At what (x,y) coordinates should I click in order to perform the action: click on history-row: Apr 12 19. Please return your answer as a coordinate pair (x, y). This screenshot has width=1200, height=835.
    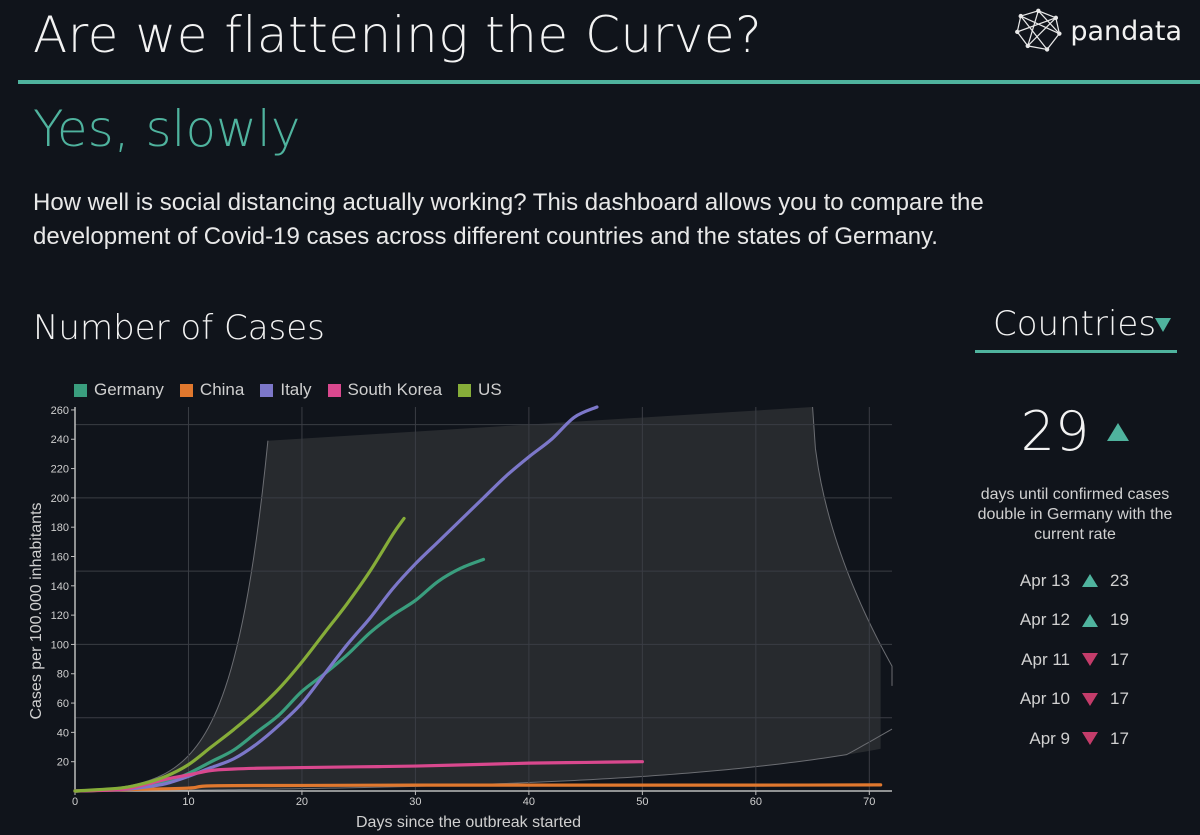
    Looking at the image, I should click on (1075, 621).